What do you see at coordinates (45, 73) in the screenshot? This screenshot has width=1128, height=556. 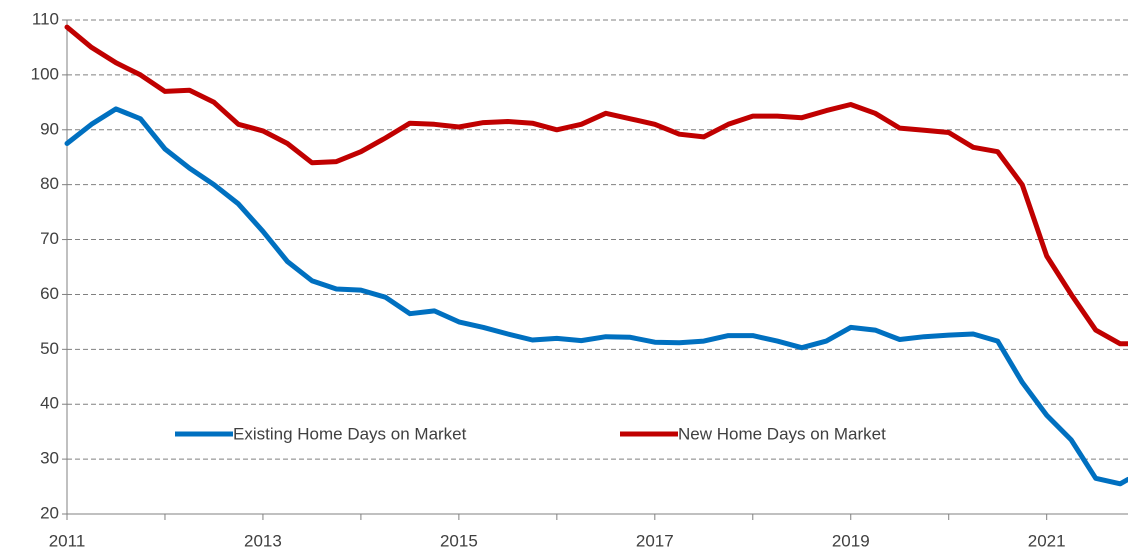 I see `y-tick-label: 100` at bounding box center [45, 73].